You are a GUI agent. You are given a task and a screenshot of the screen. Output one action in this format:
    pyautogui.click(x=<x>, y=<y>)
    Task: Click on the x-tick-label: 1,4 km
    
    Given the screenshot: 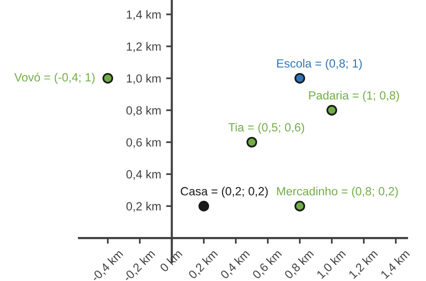 What is the action you would take?
    pyautogui.click(x=396, y=264)
    